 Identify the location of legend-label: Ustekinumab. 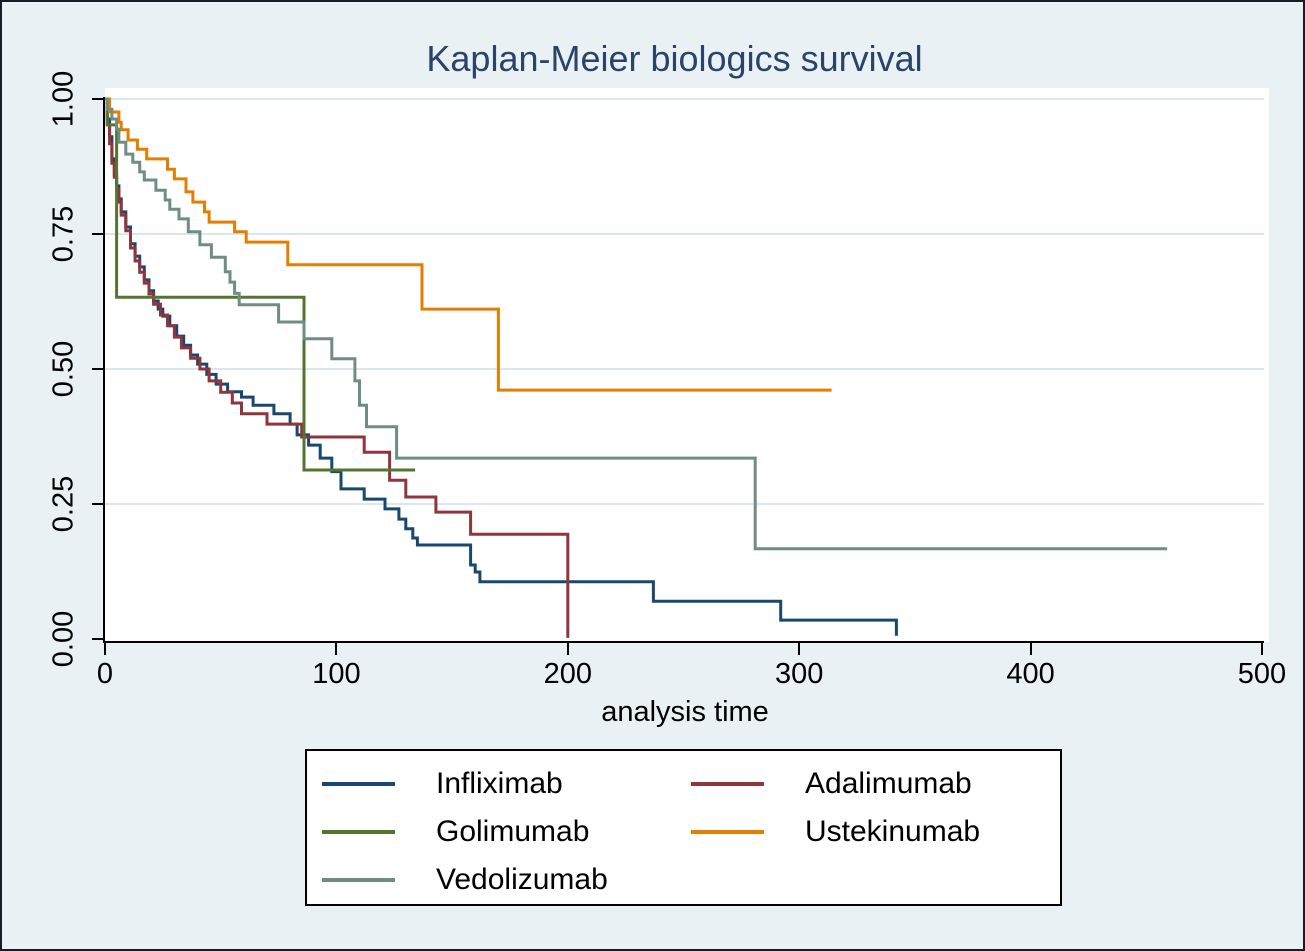
(893, 831).